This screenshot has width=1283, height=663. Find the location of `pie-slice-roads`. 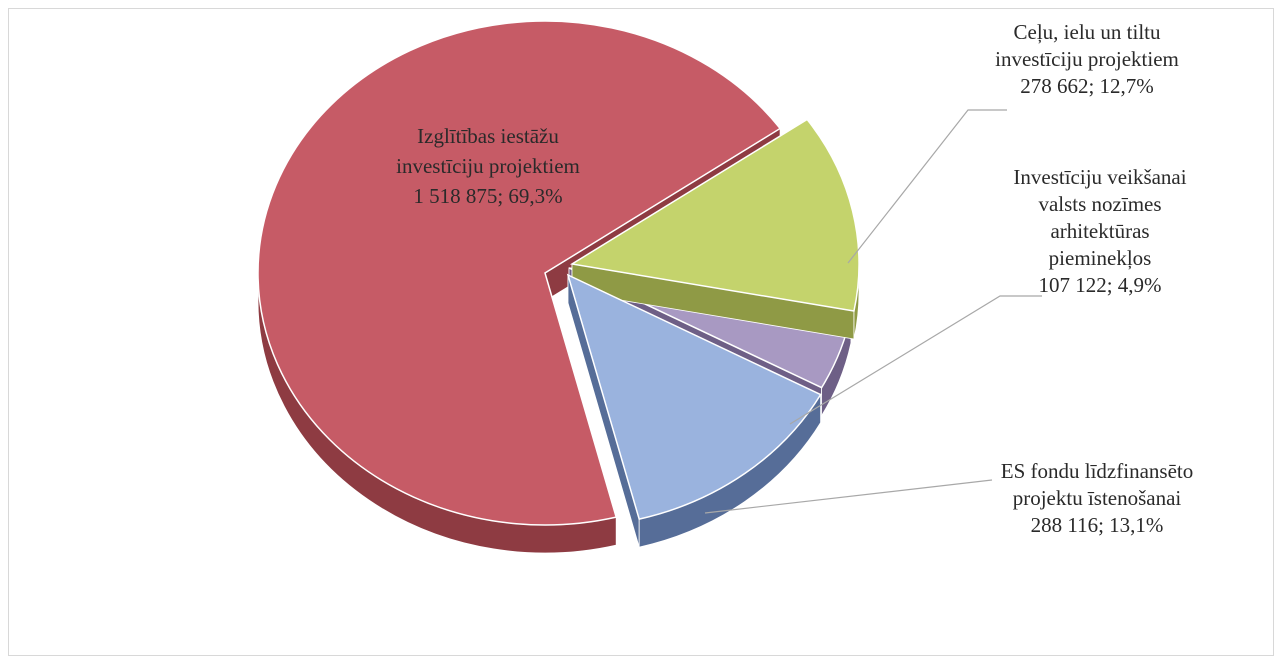

pie-slice-roads is located at coordinates (714, 229).